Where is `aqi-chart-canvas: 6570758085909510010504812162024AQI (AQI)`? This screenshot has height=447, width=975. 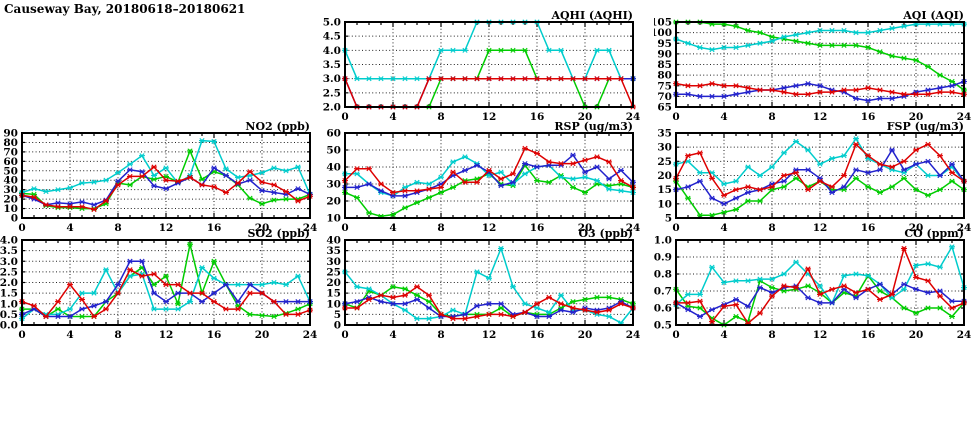
aqi-chart-canvas: 6570758085909510010504812162024AQI (AQI) is located at coordinates (813, 66).